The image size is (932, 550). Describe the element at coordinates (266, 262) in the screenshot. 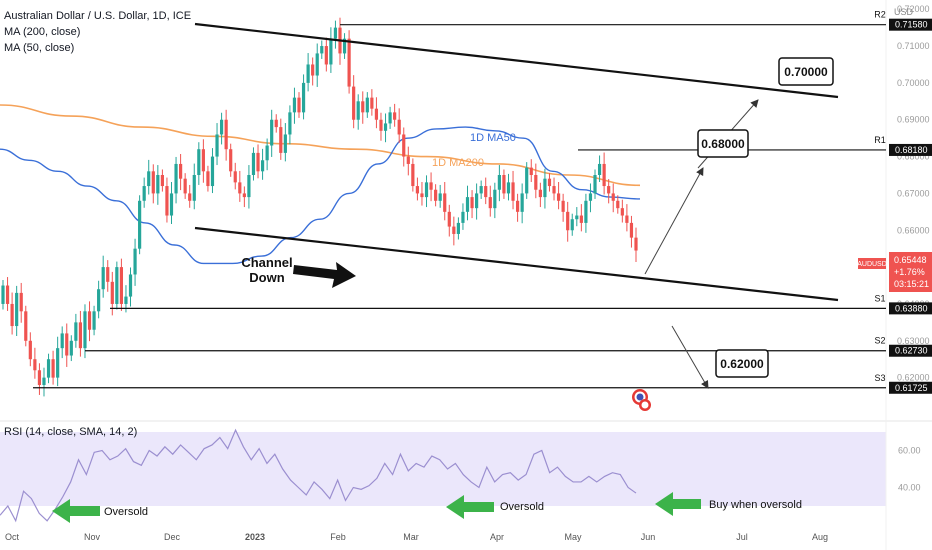

I see `channel-label-line1: Channel` at that location.